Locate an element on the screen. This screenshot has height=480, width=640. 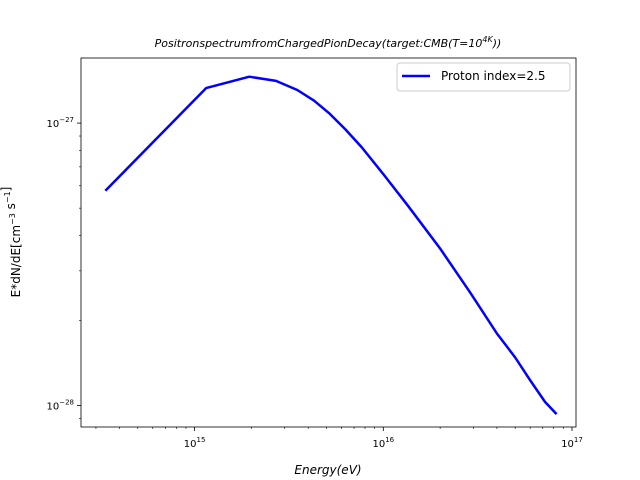
x-tick-label: 1016 is located at coordinates (383, 443).